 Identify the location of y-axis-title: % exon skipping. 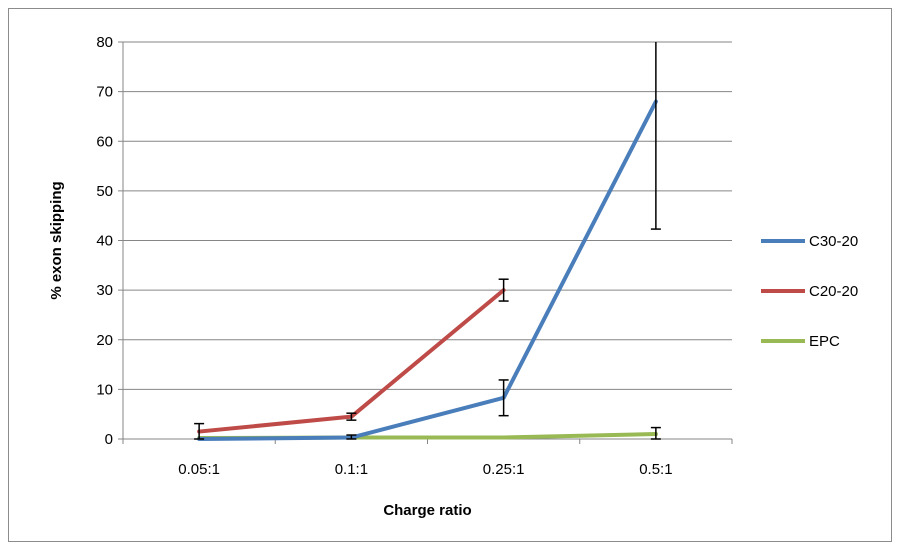
(56, 240).